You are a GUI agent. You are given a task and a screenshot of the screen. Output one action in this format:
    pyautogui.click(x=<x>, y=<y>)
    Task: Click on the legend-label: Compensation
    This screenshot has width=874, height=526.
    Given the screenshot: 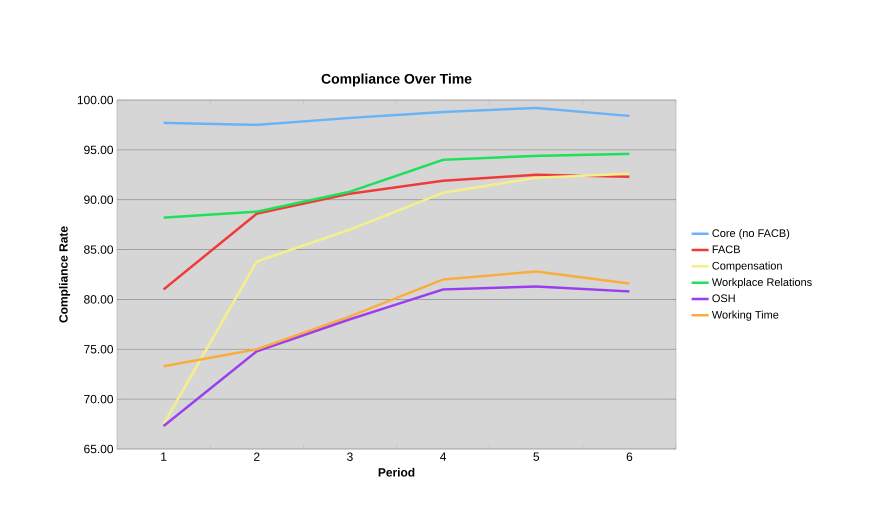 What is the action you would take?
    pyautogui.click(x=747, y=267)
    